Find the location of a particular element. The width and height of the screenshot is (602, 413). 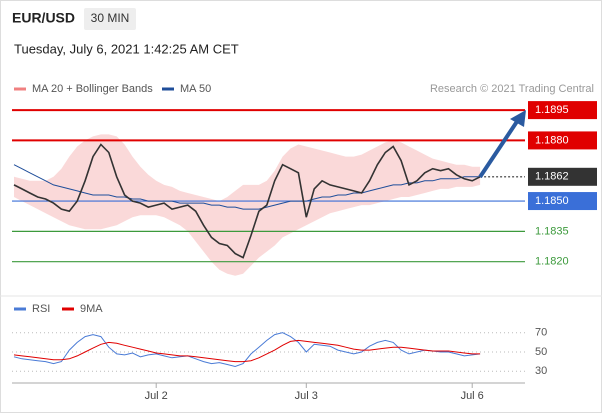

forecast-arrowhead is located at coordinates (518, 118).